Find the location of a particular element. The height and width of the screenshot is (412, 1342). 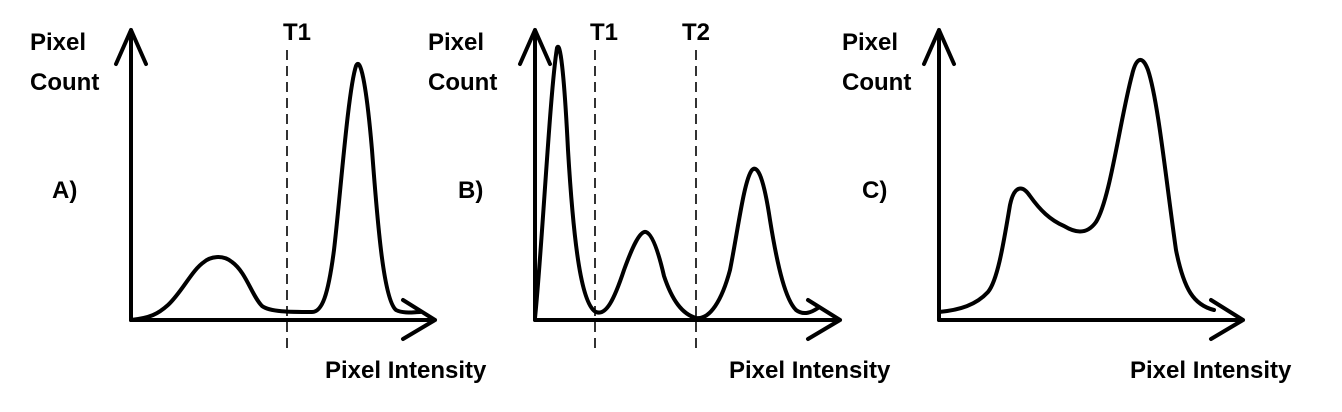

panel-b-y-label-line2: Count is located at coordinates (462, 82).